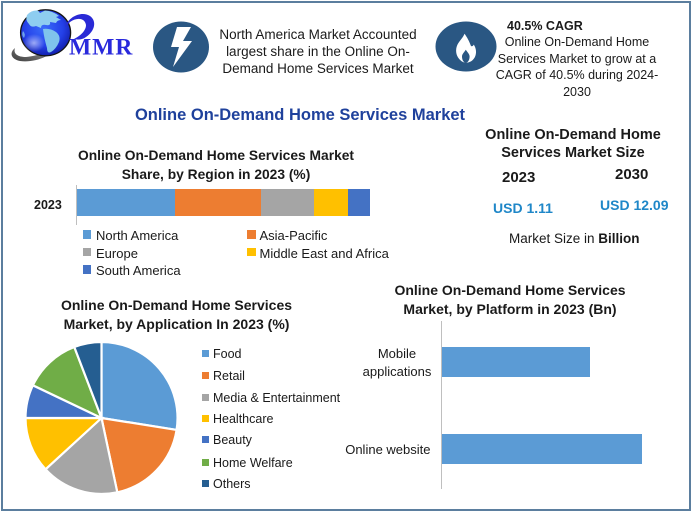  I want to click on svg-text: MMR, so click(101, 48).